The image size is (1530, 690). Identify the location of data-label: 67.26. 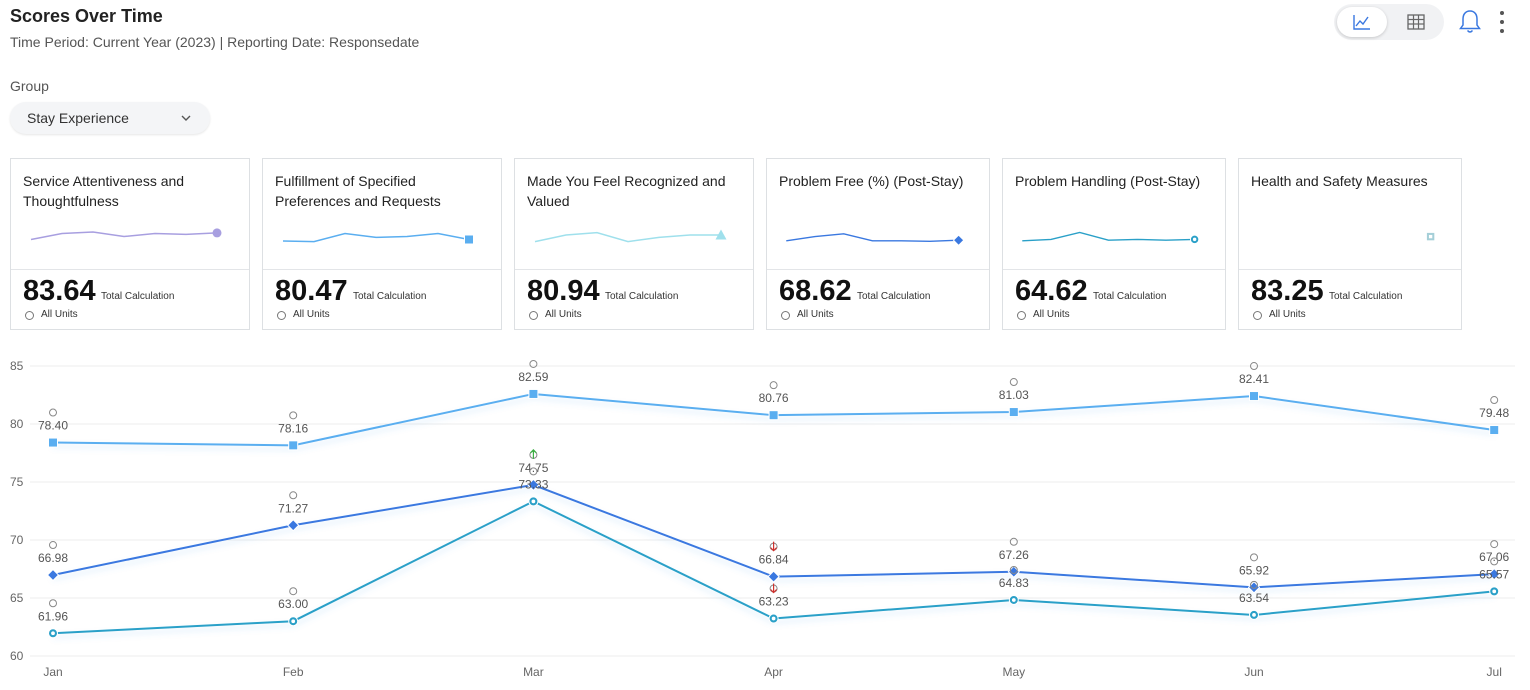
(1014, 555).